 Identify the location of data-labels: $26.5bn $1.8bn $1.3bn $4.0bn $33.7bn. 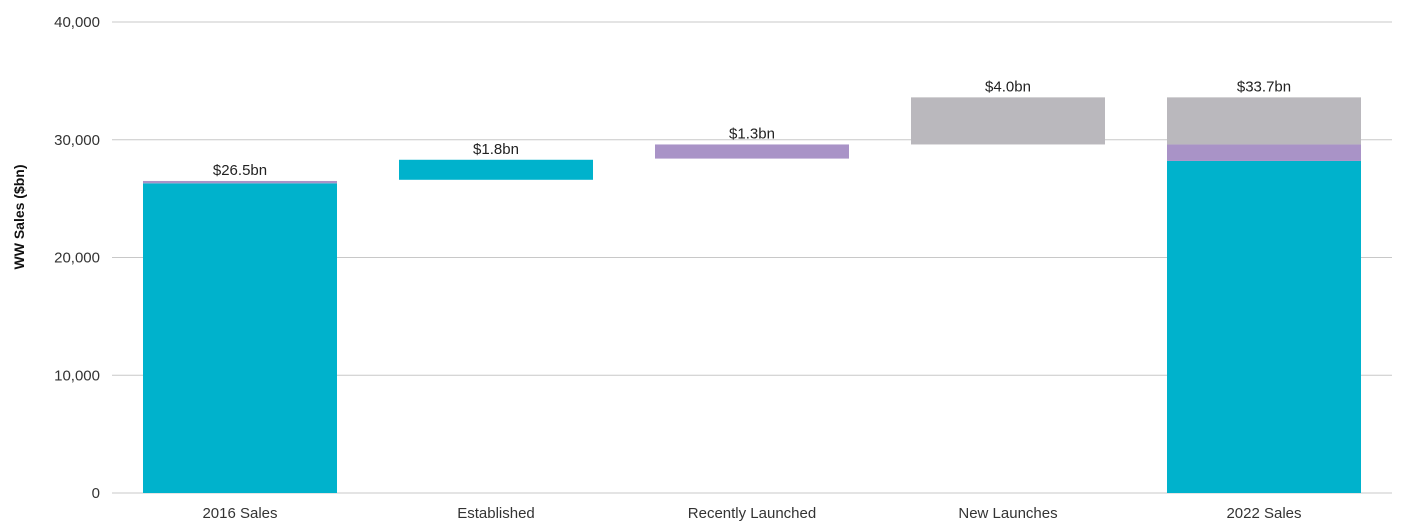
(752, 128).